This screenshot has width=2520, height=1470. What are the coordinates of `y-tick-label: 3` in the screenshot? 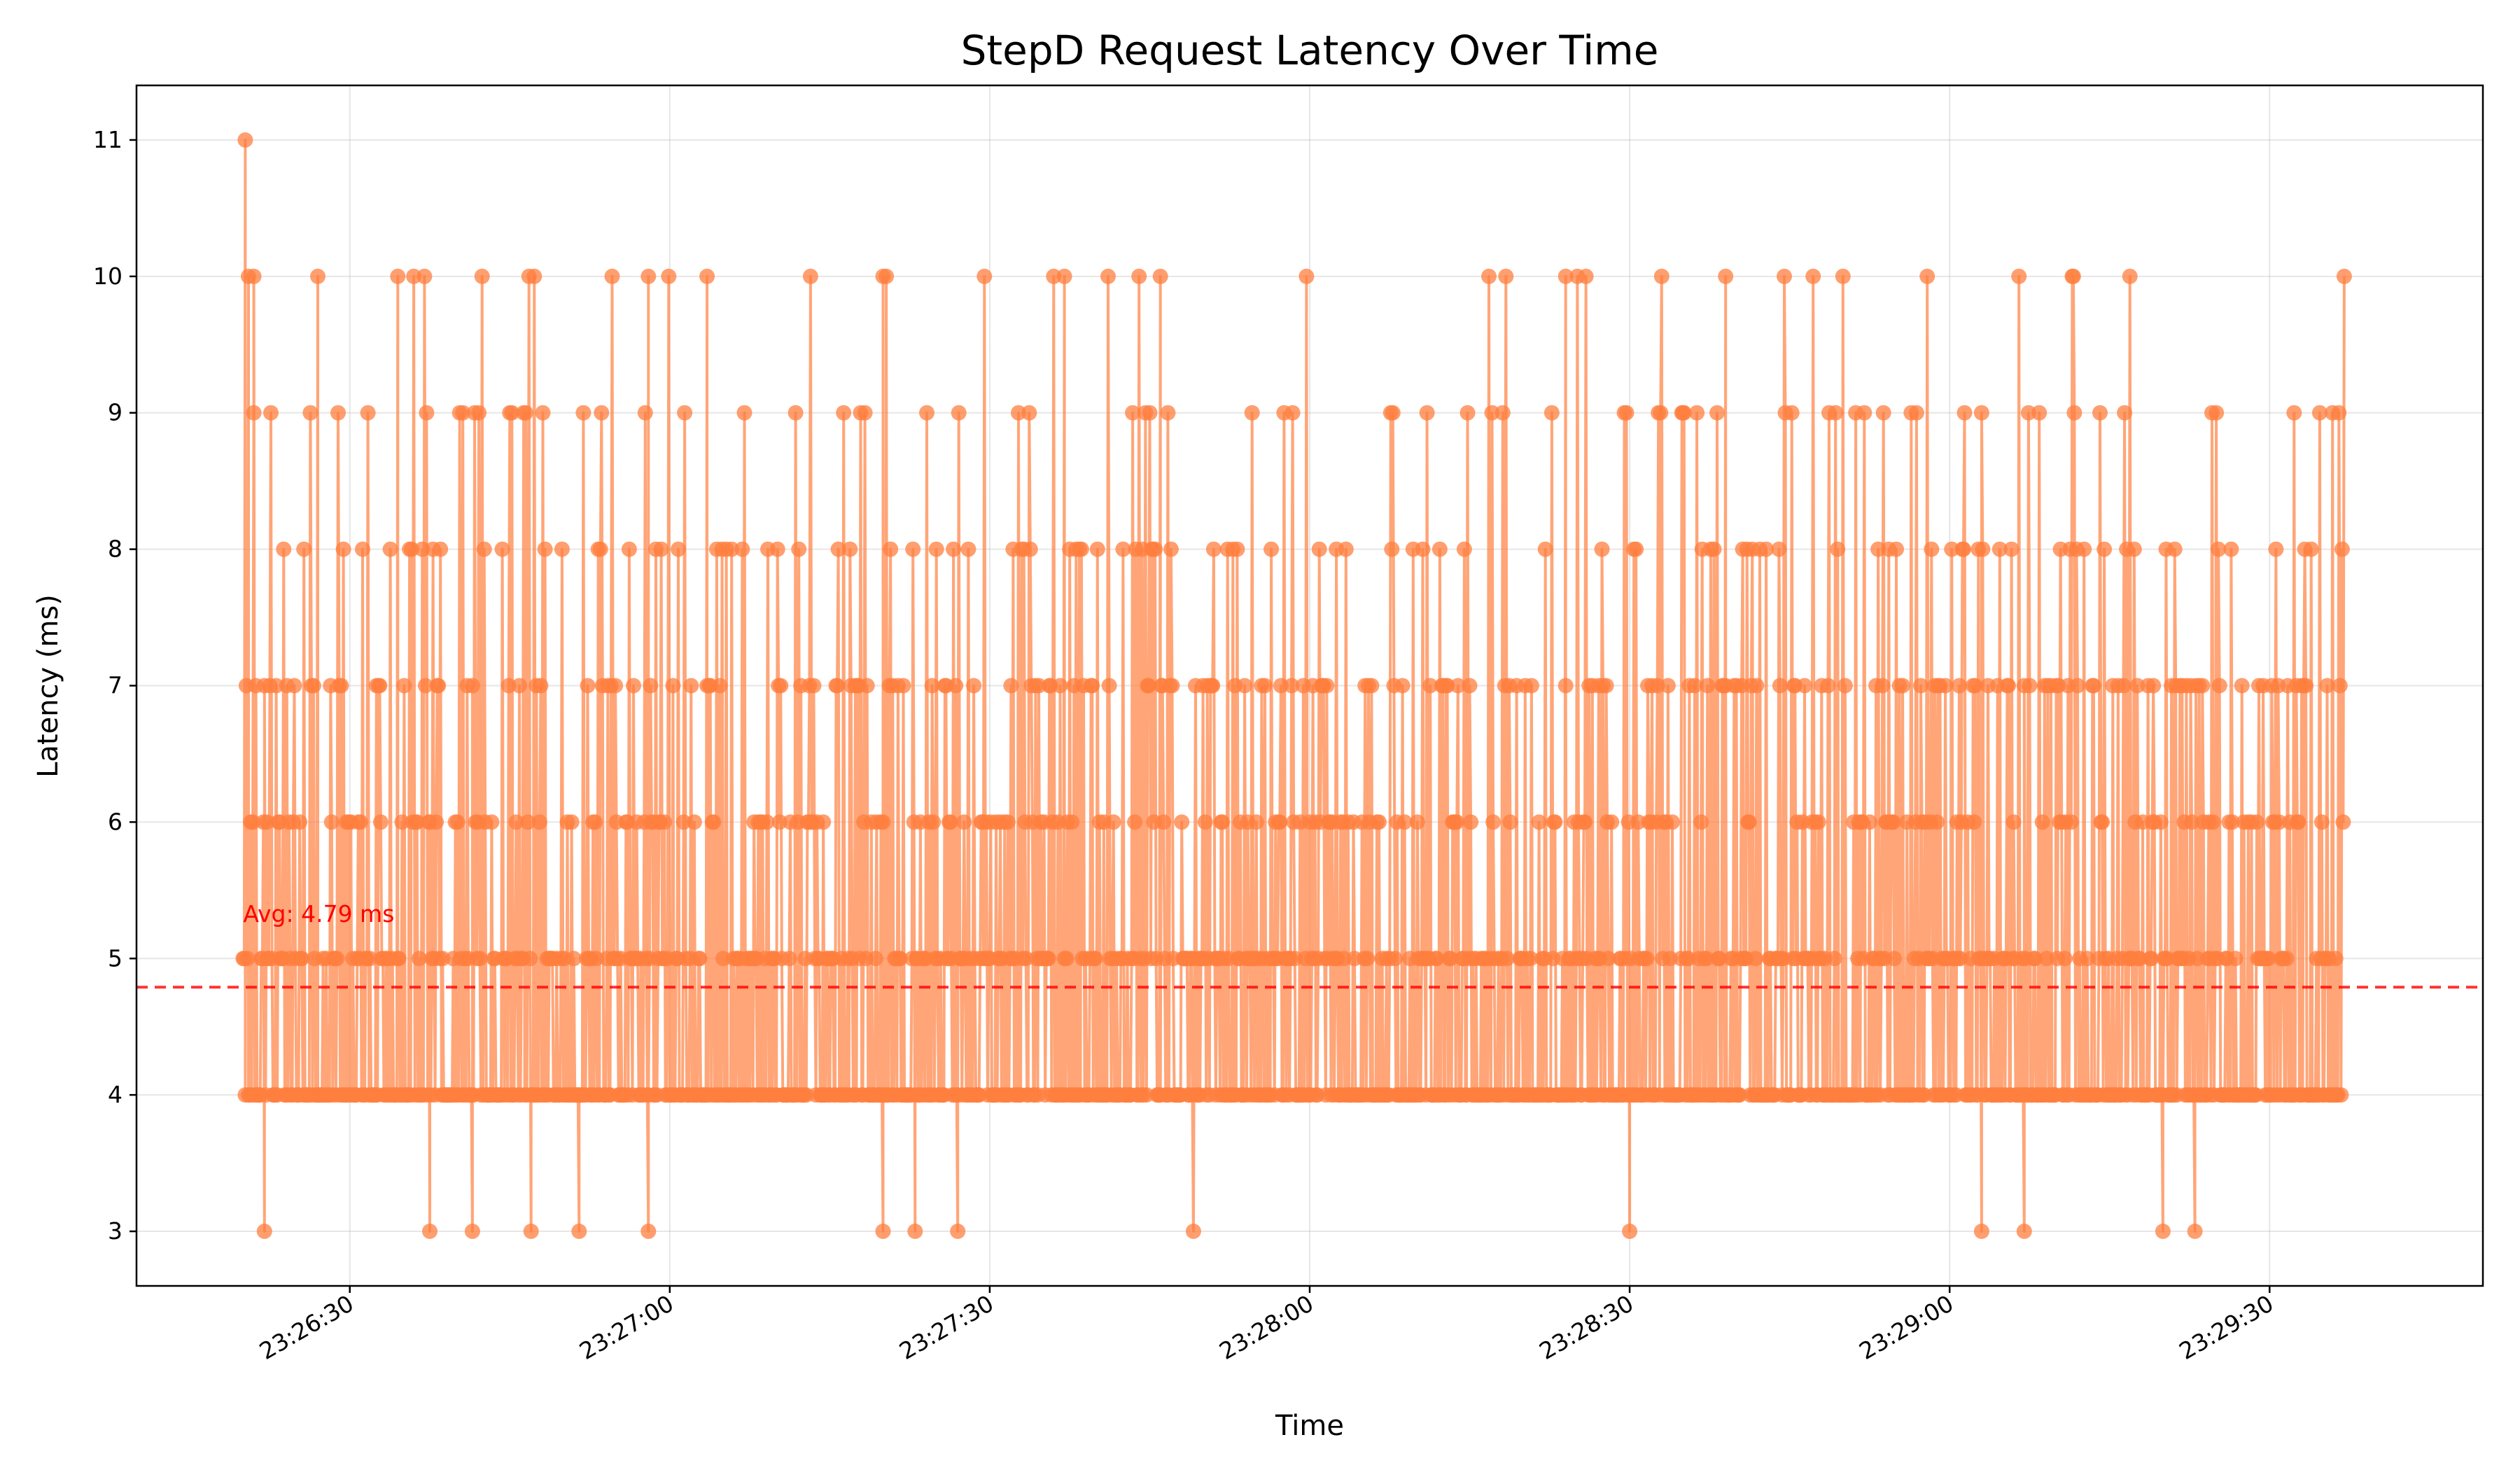 It's located at (115, 1231).